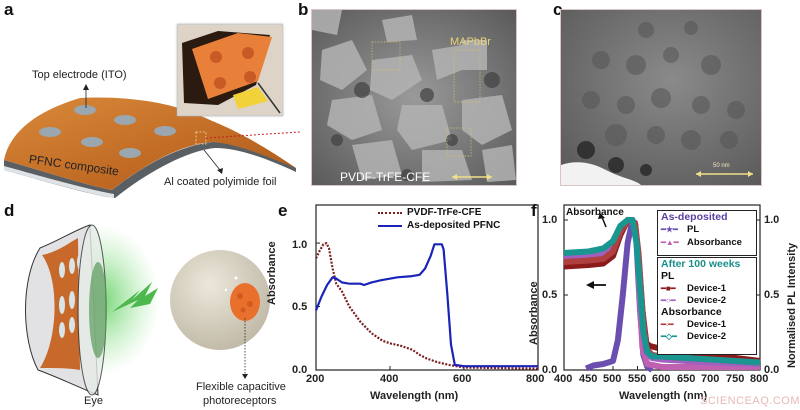 The width and height of the screenshot is (800, 410). Describe the element at coordinates (300, 245) in the screenshot. I see `e-ytick: 1.0` at that location.